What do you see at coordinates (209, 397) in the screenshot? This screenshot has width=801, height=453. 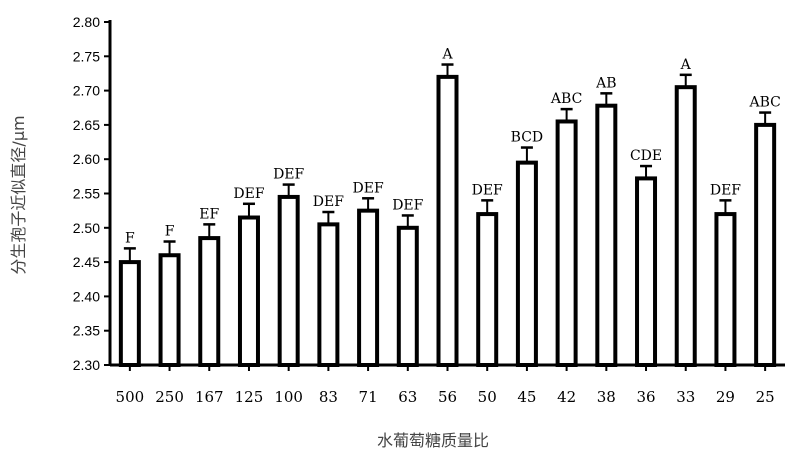 I see `x-tick-label: 167` at bounding box center [209, 397].